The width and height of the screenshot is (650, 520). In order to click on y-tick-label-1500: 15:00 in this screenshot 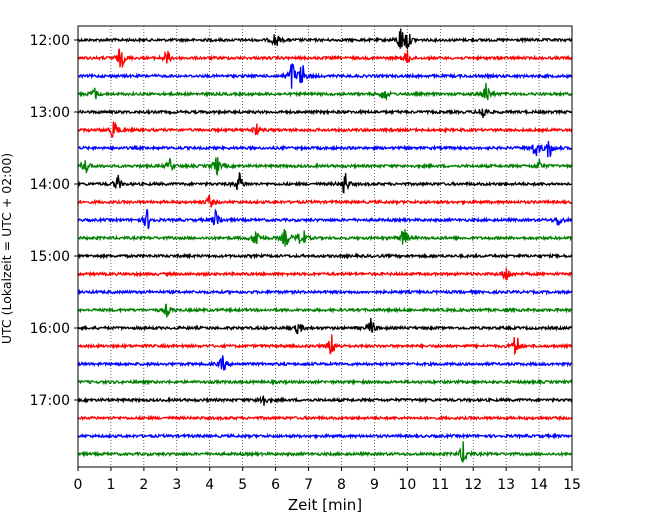, I will do `click(50, 257)`.